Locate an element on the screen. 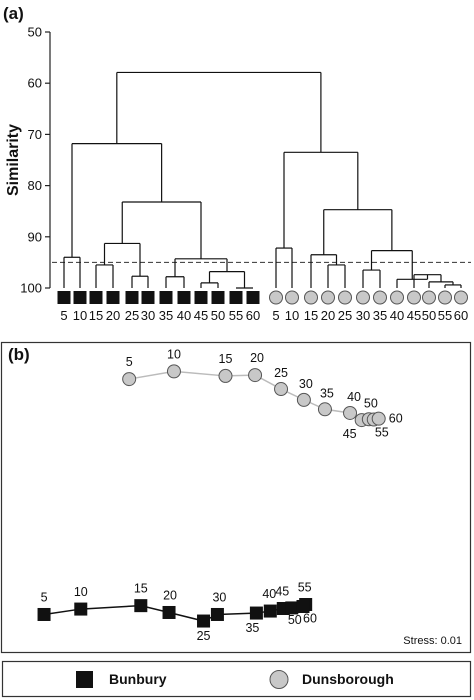 Image resolution: width=474 pixels, height=700 pixels. bunbury-point-label: 35 is located at coordinates (252, 628).